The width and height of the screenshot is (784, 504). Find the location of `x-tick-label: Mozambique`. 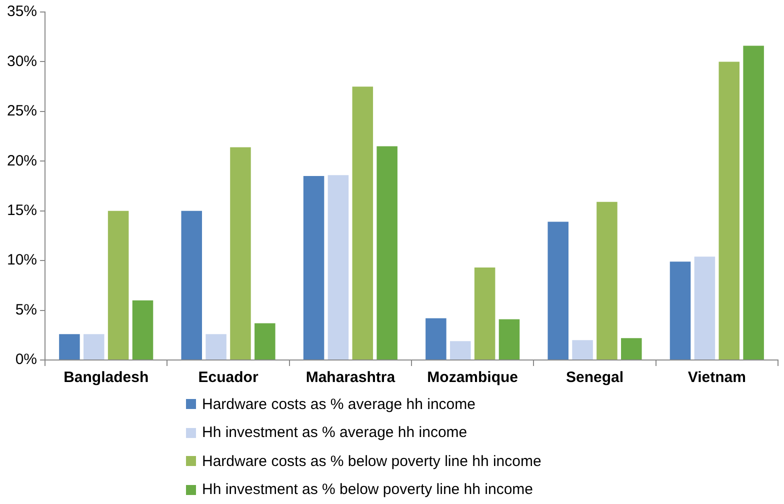

x-tick-label: Mozambique is located at coordinates (472, 377).